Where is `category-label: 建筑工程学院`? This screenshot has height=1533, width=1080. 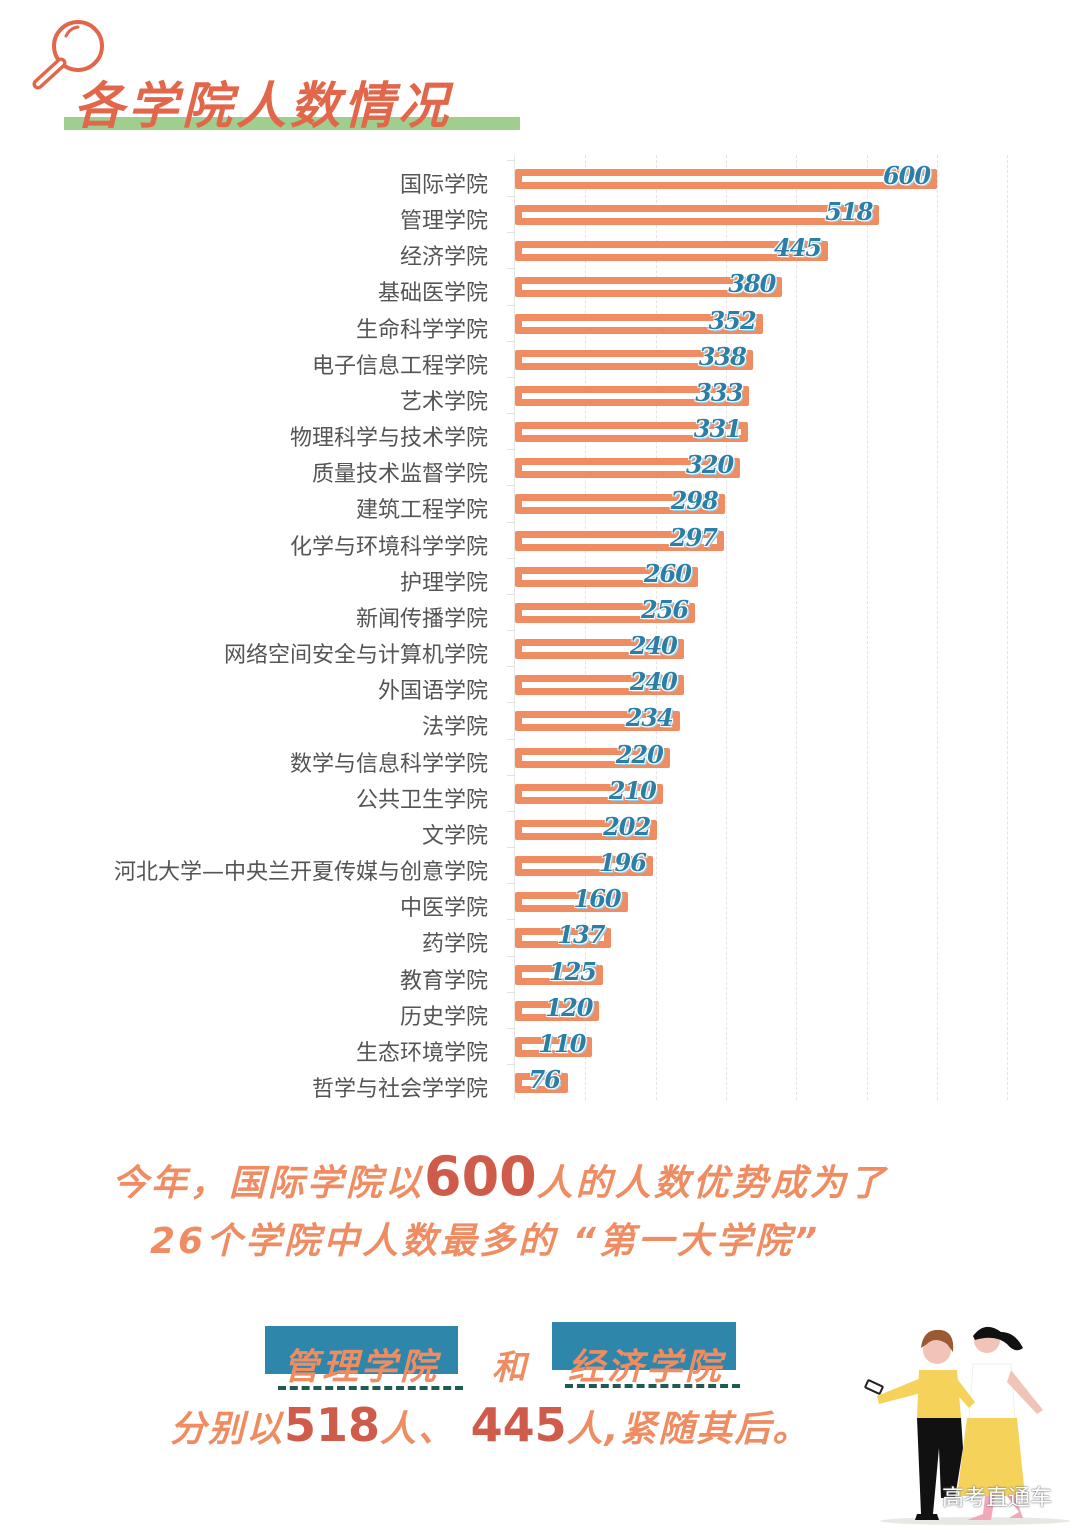
category-label: 建筑工程学院 is located at coordinates (421, 511).